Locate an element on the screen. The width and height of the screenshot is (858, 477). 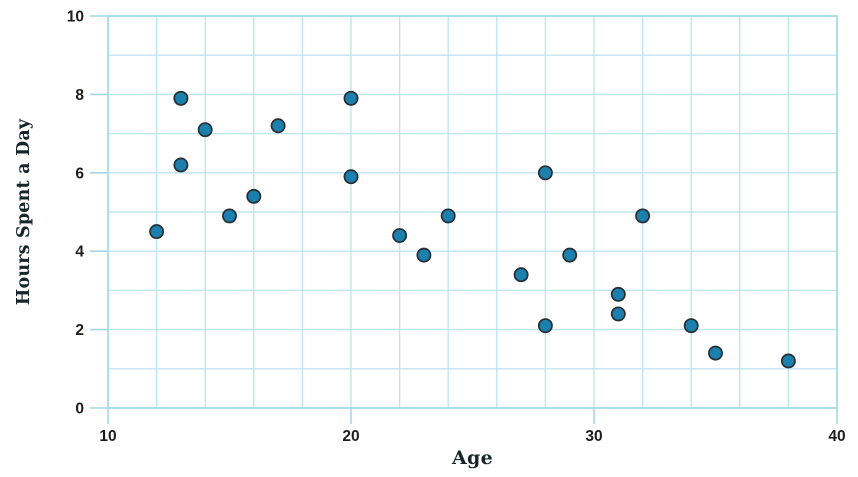
x-tick-label: 40 is located at coordinates (836, 436).